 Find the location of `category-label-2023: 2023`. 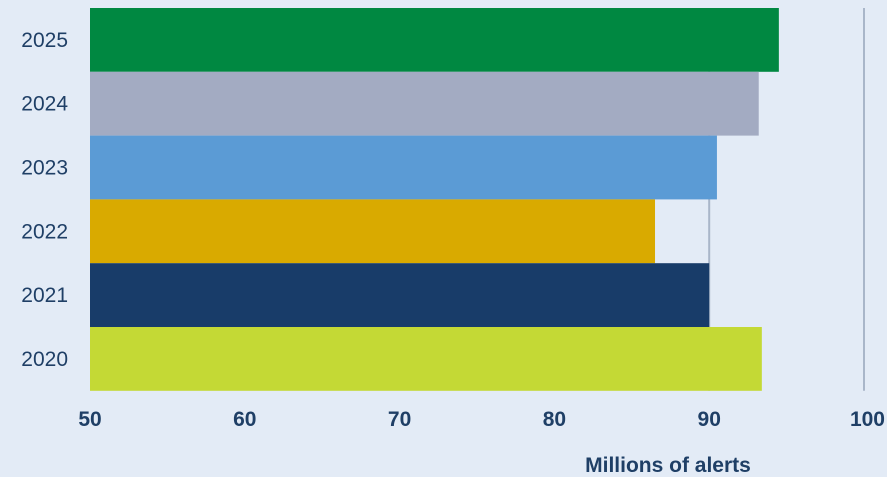

category-label-2023: 2023 is located at coordinates (44, 168).